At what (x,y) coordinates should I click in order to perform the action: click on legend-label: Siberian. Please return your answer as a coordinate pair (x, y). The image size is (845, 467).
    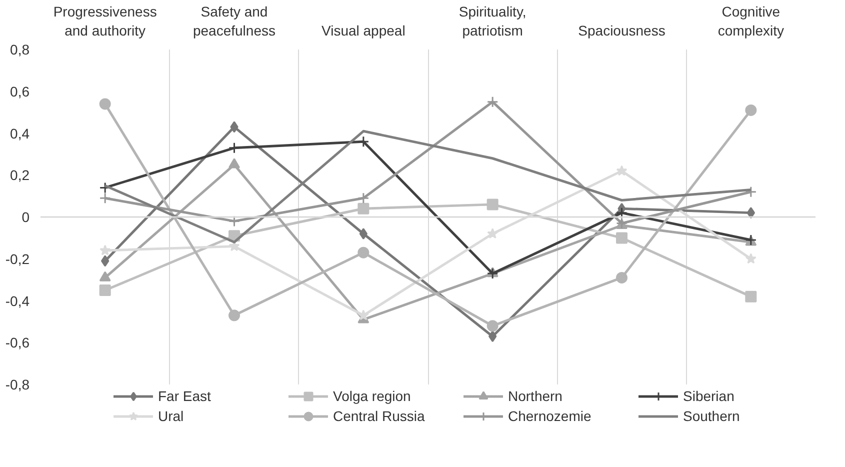
    Looking at the image, I should click on (709, 396).